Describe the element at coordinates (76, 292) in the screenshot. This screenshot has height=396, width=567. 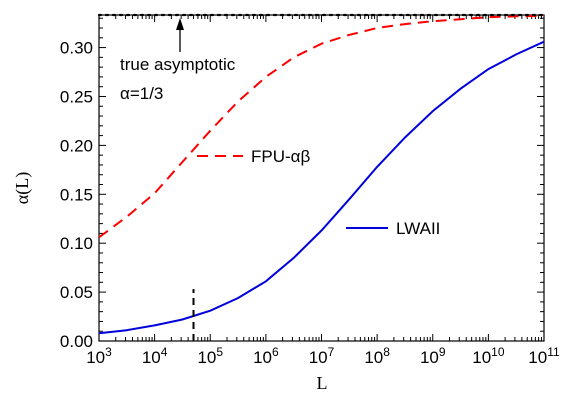
I see `y-tick-label: 0.05` at that location.